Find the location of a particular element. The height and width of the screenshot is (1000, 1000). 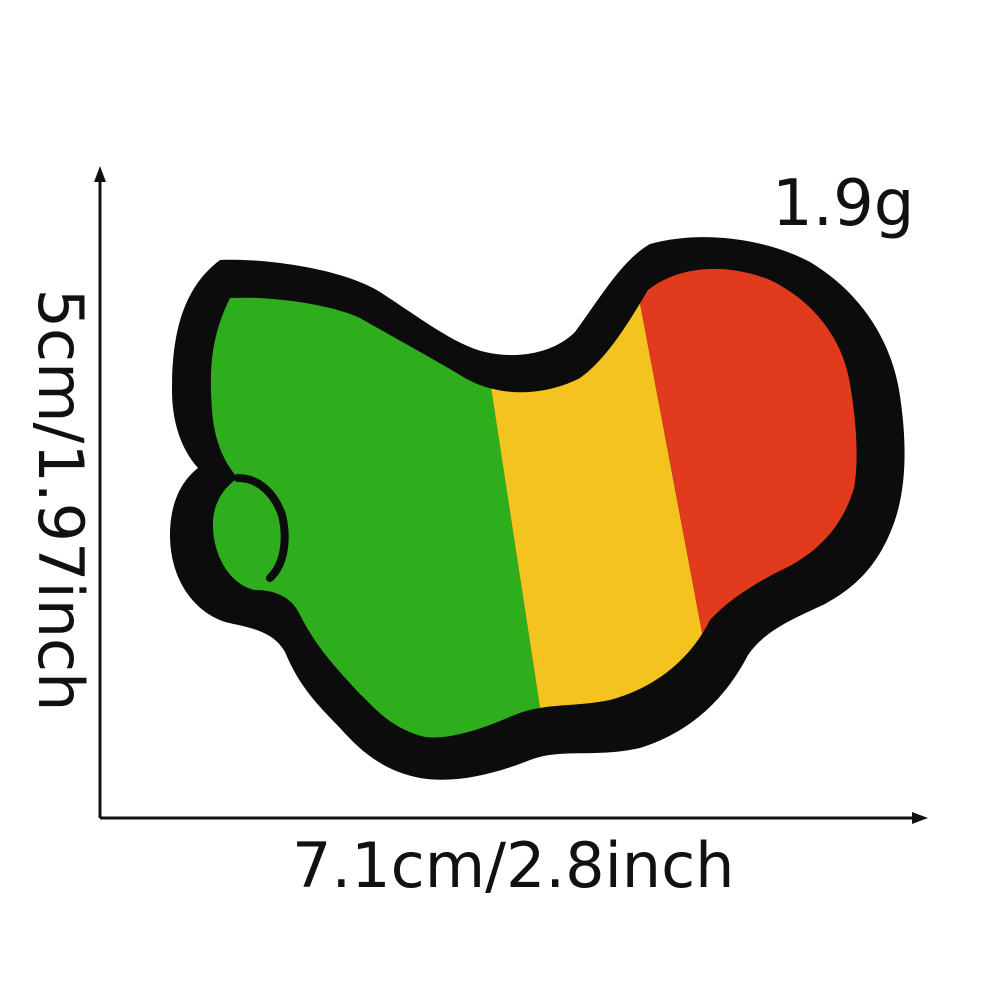

vertical-axis-arrow-icon is located at coordinates (100, 174).